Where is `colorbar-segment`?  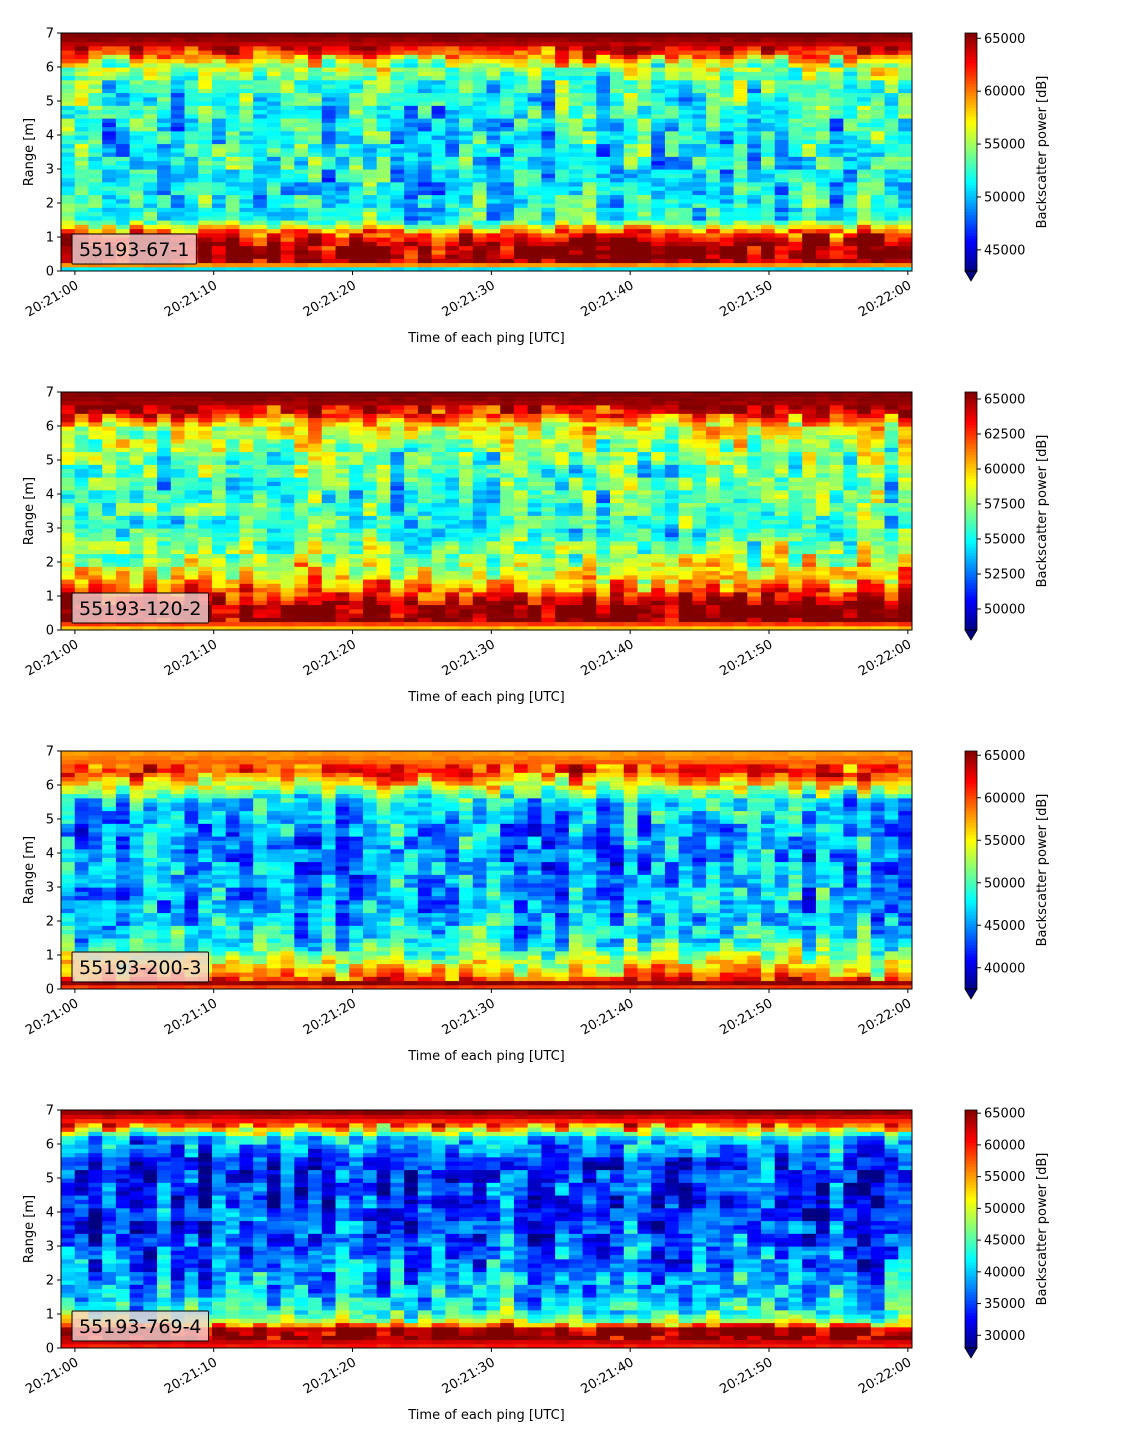 colorbar-segment is located at coordinates (971, 246).